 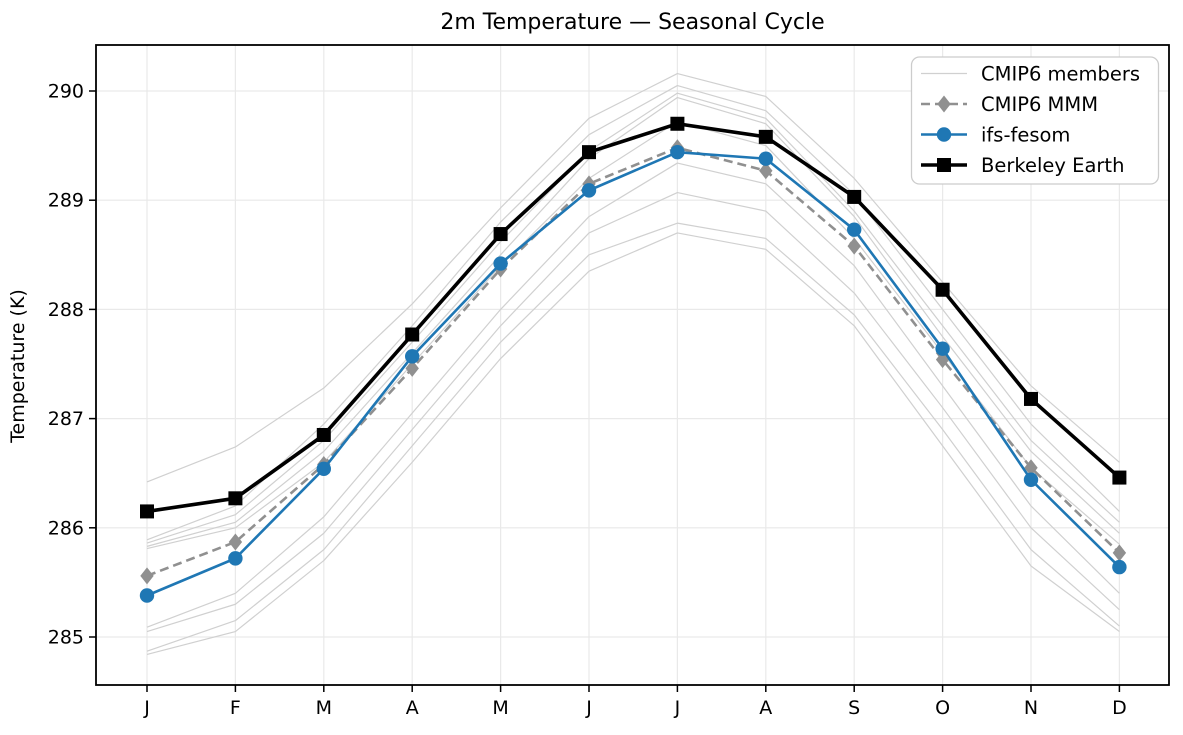 I want to click on legend-diamond-marker, so click(x=944, y=104).